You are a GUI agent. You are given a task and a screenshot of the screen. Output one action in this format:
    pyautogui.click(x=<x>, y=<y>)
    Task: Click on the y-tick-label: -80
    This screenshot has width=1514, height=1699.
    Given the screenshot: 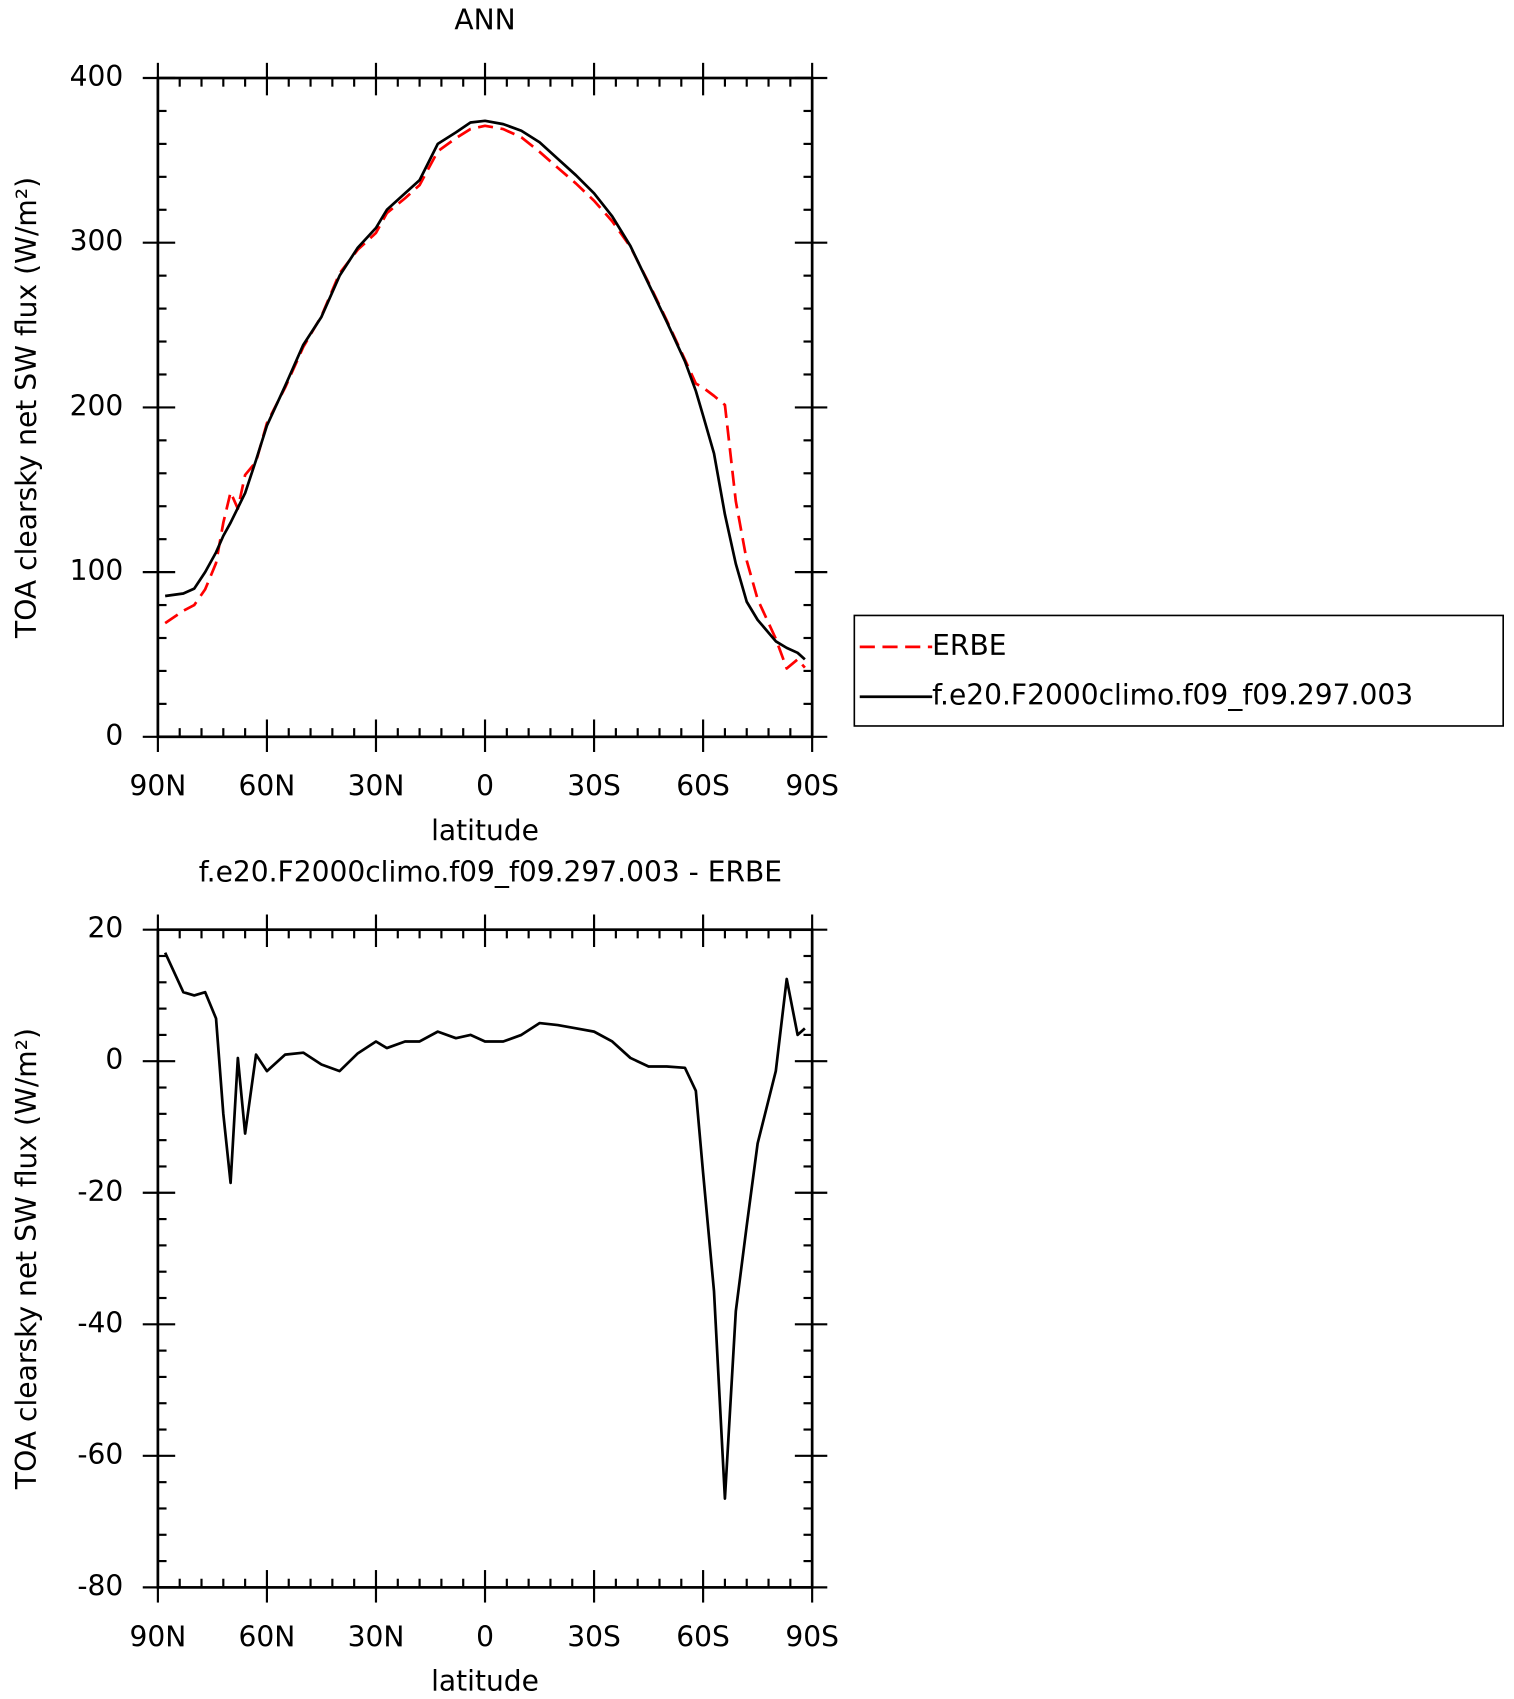 What is the action you would take?
    pyautogui.click(x=100, y=1585)
    